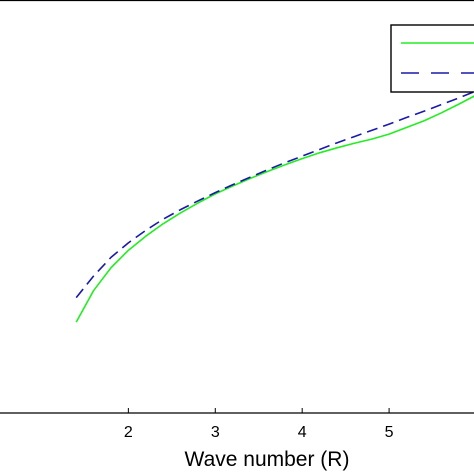  Describe the element at coordinates (389, 432) in the screenshot. I see `x-tick-label-5: 5` at that location.